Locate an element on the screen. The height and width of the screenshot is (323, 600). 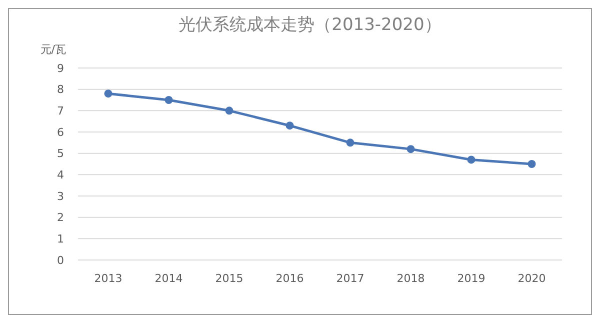
y-tick-label: 7 is located at coordinates (60, 111).